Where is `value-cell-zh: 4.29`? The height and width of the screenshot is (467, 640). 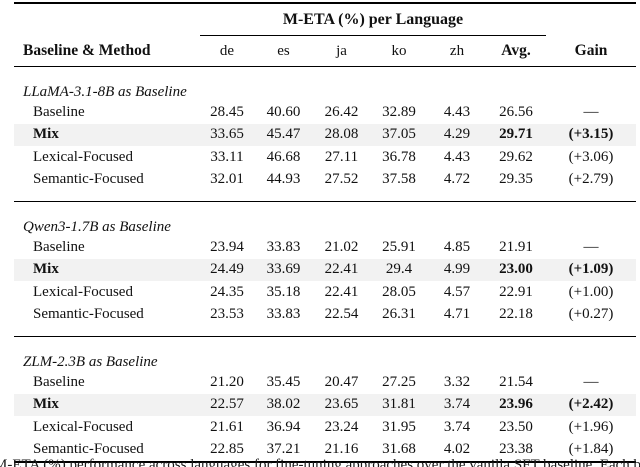
value-cell-zh: 4.29 is located at coordinates (457, 134).